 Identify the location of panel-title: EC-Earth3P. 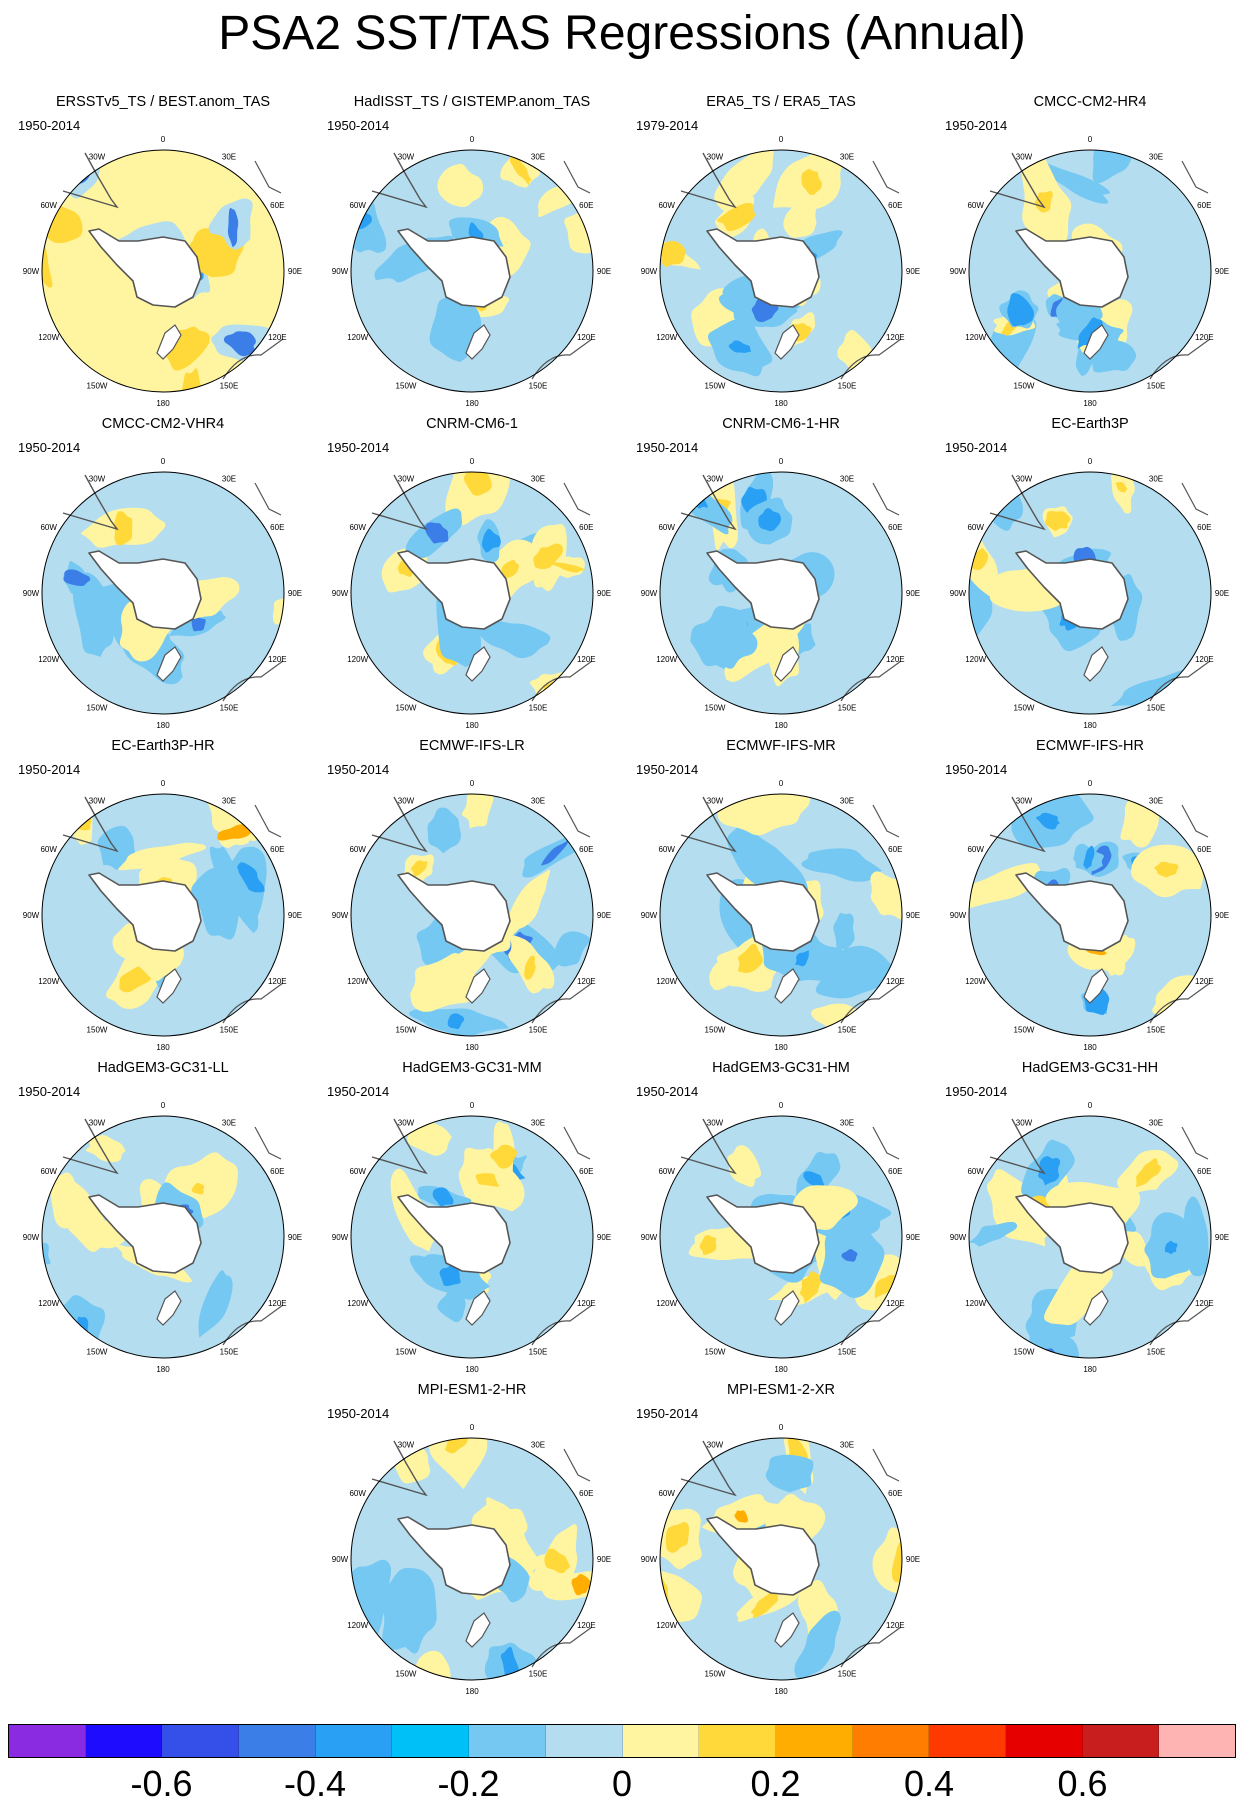
(1090, 424).